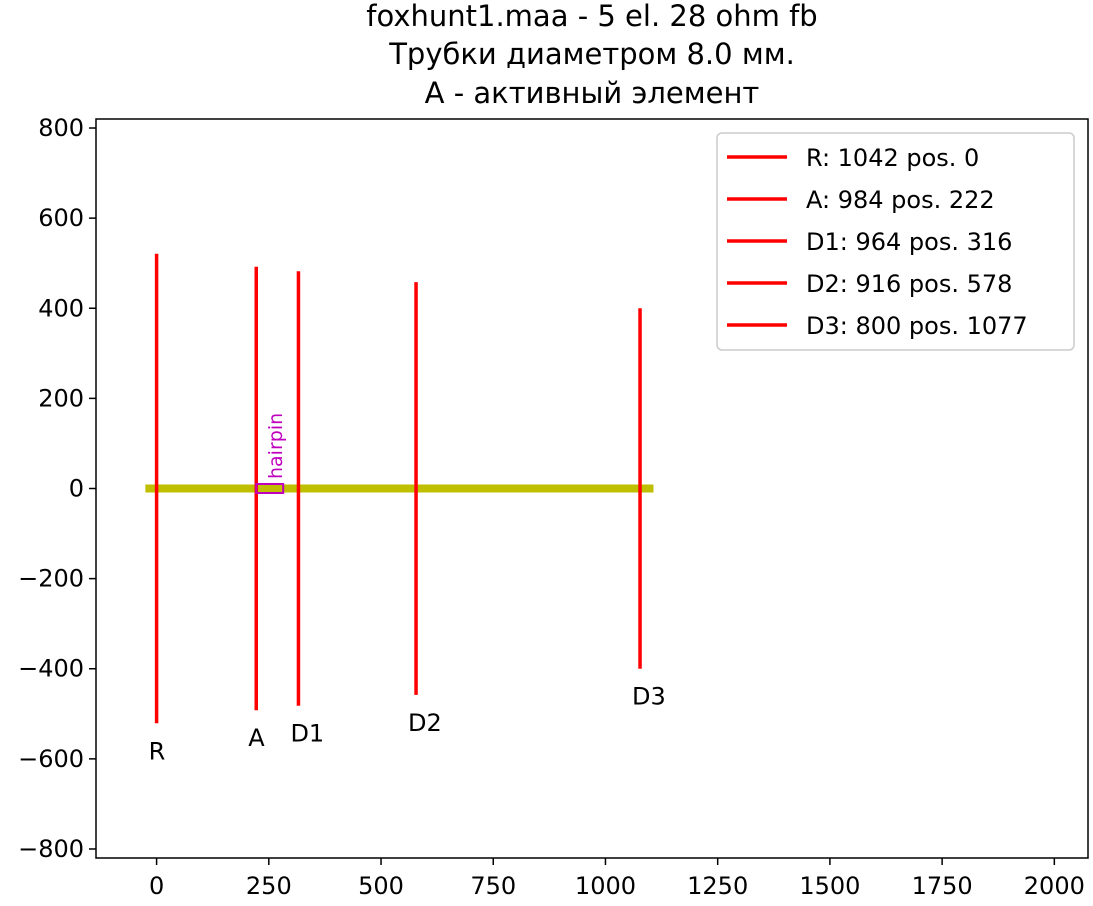 This screenshot has height=906, width=1093. I want to click on legend-label-r: R: 1042 pos. 0, so click(892, 158).